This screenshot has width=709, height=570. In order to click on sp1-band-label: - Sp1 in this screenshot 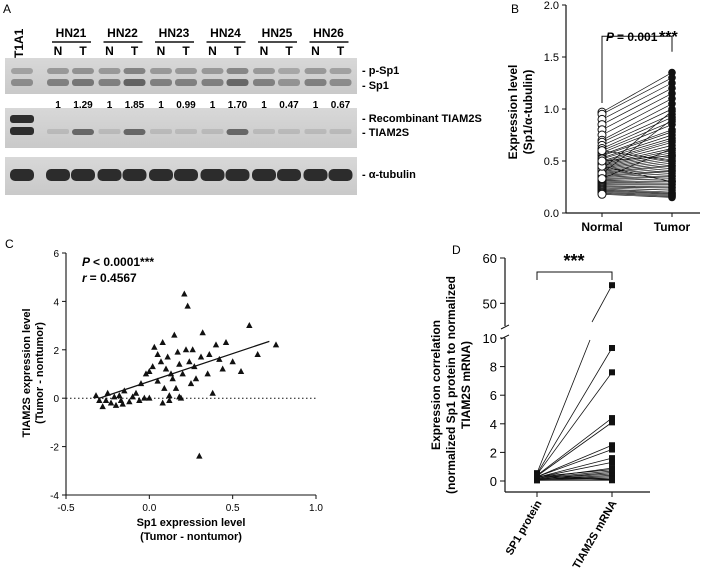, I will do `click(375, 86)`.